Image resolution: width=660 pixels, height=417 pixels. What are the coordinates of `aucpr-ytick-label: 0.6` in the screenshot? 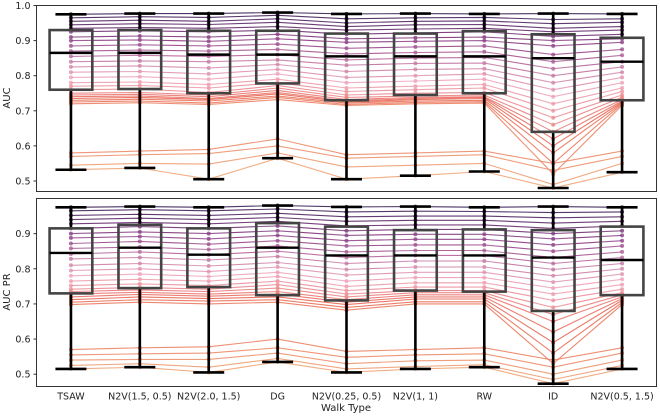 It's located at (22, 340).